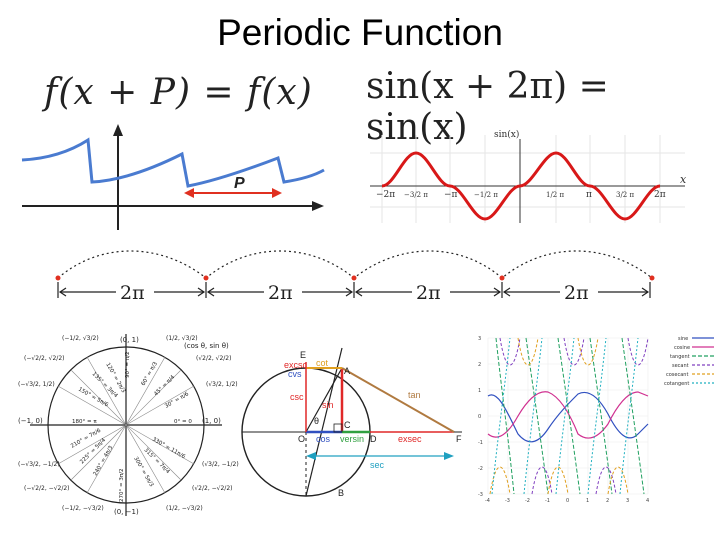 Image resolution: width=720 pixels, height=540 pixels. I want to click on legend-secant: secant, so click(680, 366).